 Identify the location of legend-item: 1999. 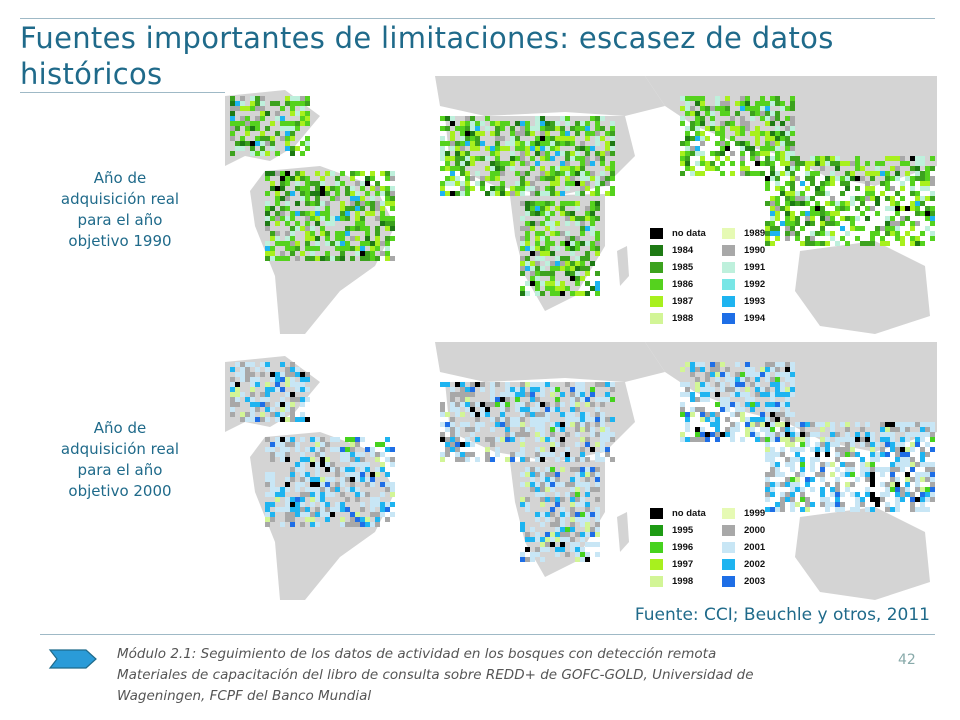
(743, 514).